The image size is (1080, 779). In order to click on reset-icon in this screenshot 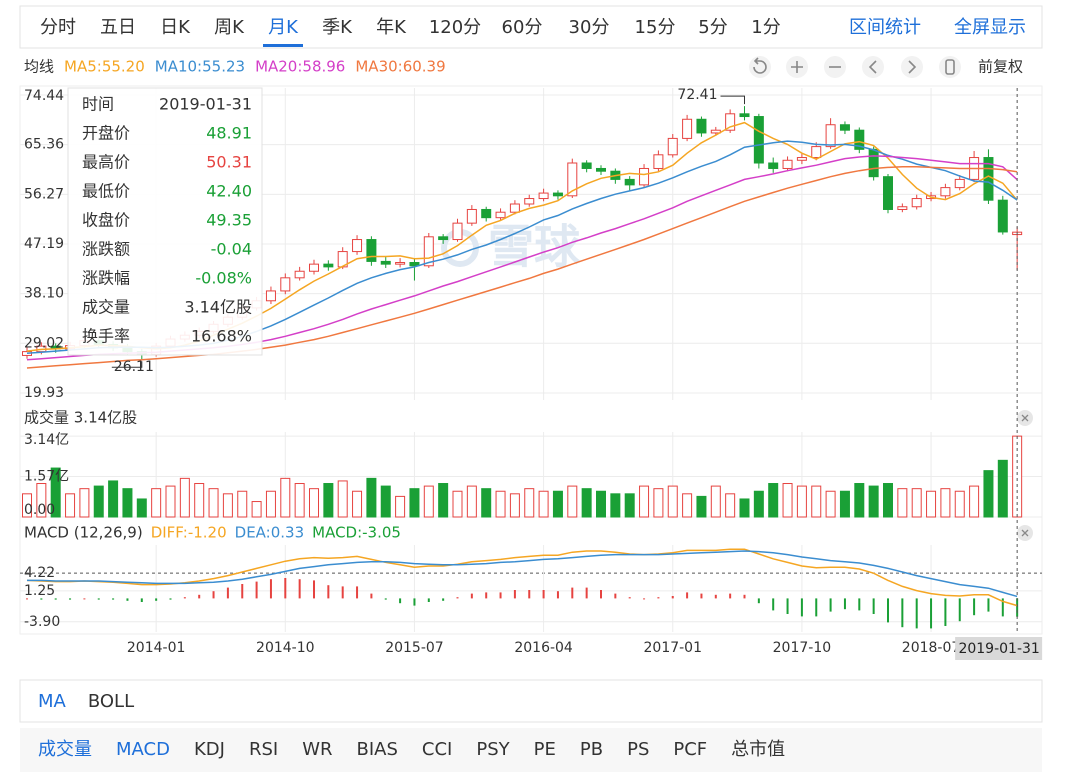, I will do `click(950, 67)`.